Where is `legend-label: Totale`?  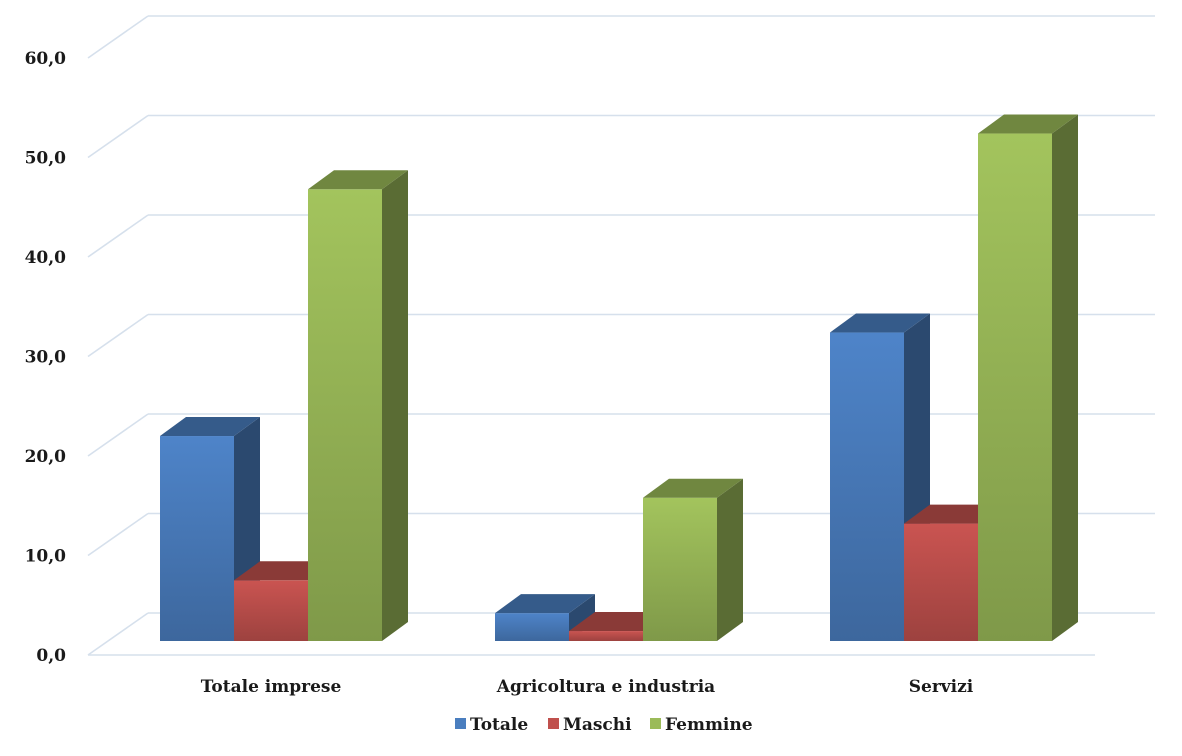
legend-label: Totale is located at coordinates (499, 725).